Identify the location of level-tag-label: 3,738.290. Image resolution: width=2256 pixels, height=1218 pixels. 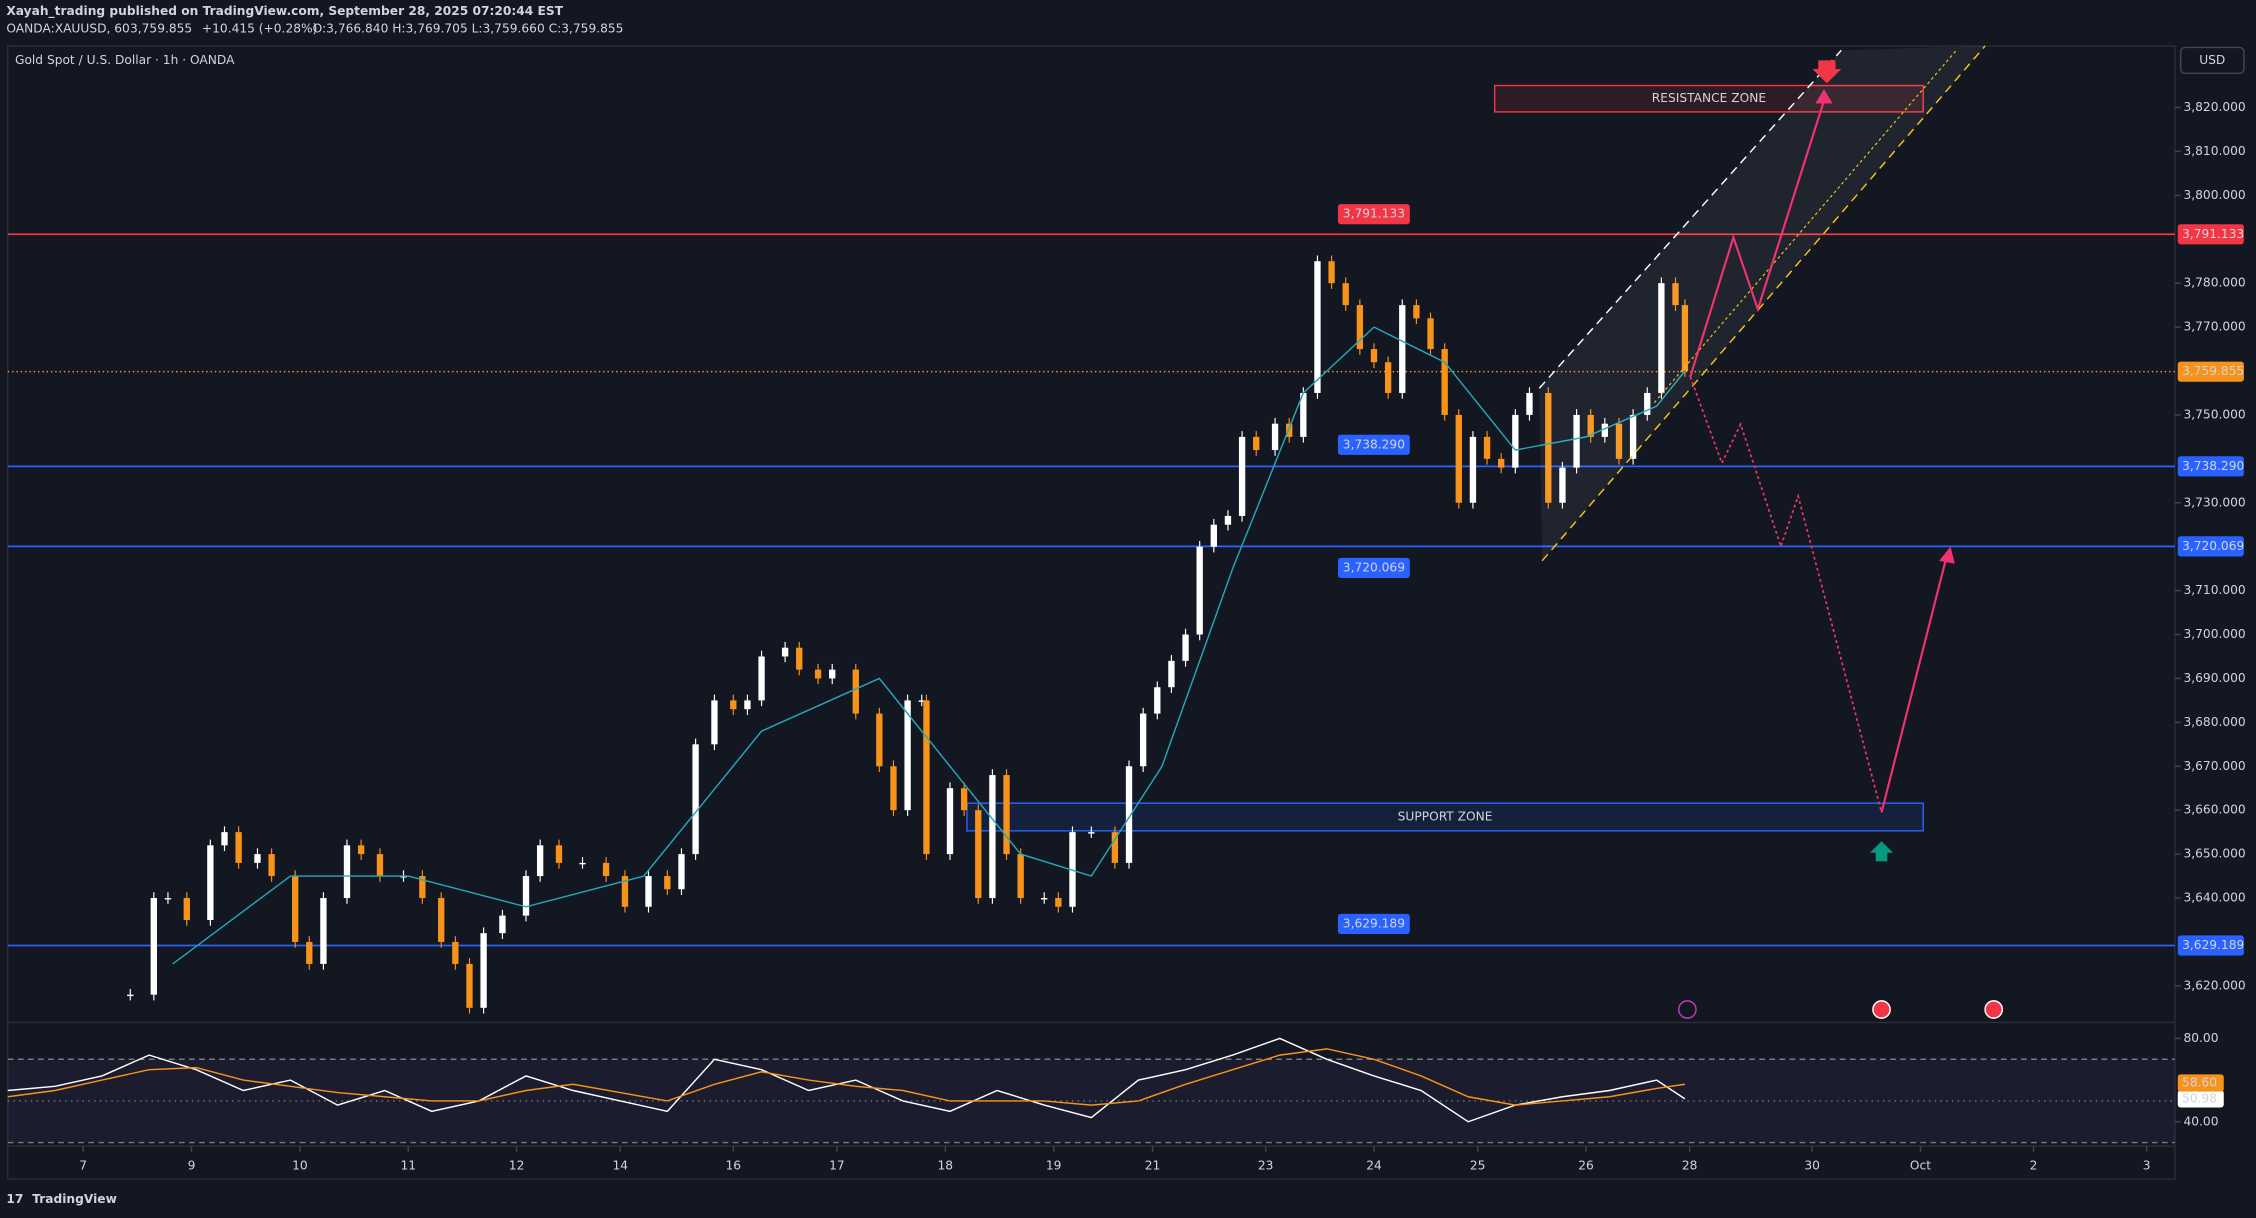
(1374, 444).